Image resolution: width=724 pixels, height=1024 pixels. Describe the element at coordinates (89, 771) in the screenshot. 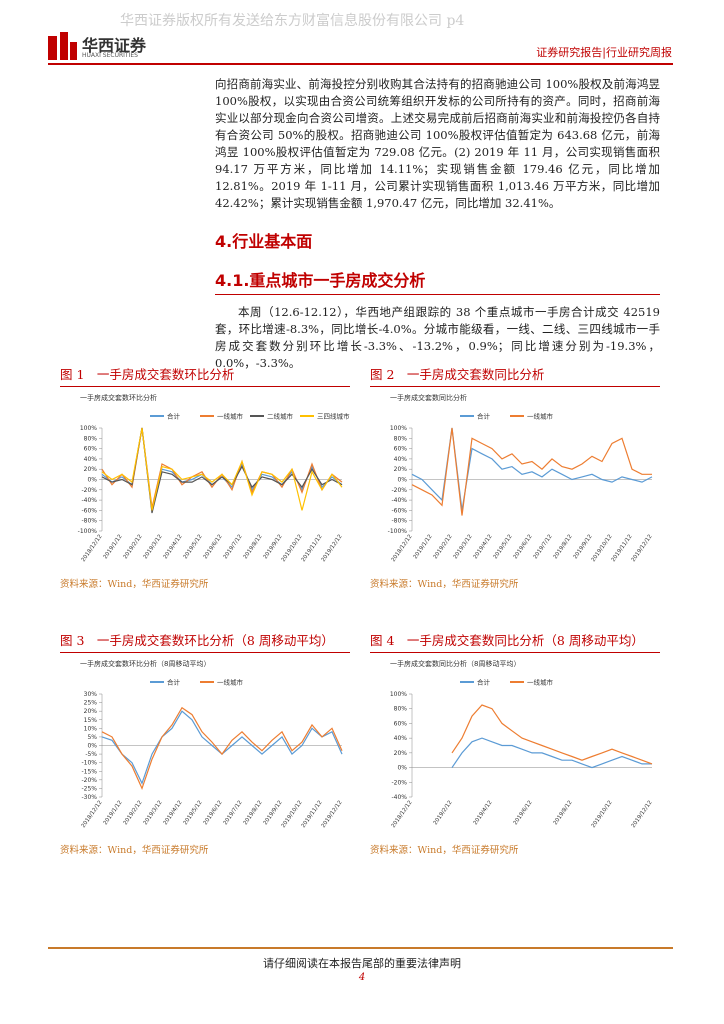

I see `y-tick-label: -15%` at that location.